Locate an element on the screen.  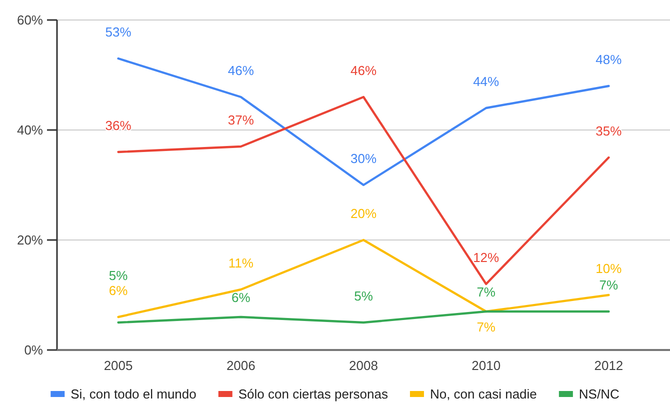
y-tick-label: 0% is located at coordinates (34, 350).